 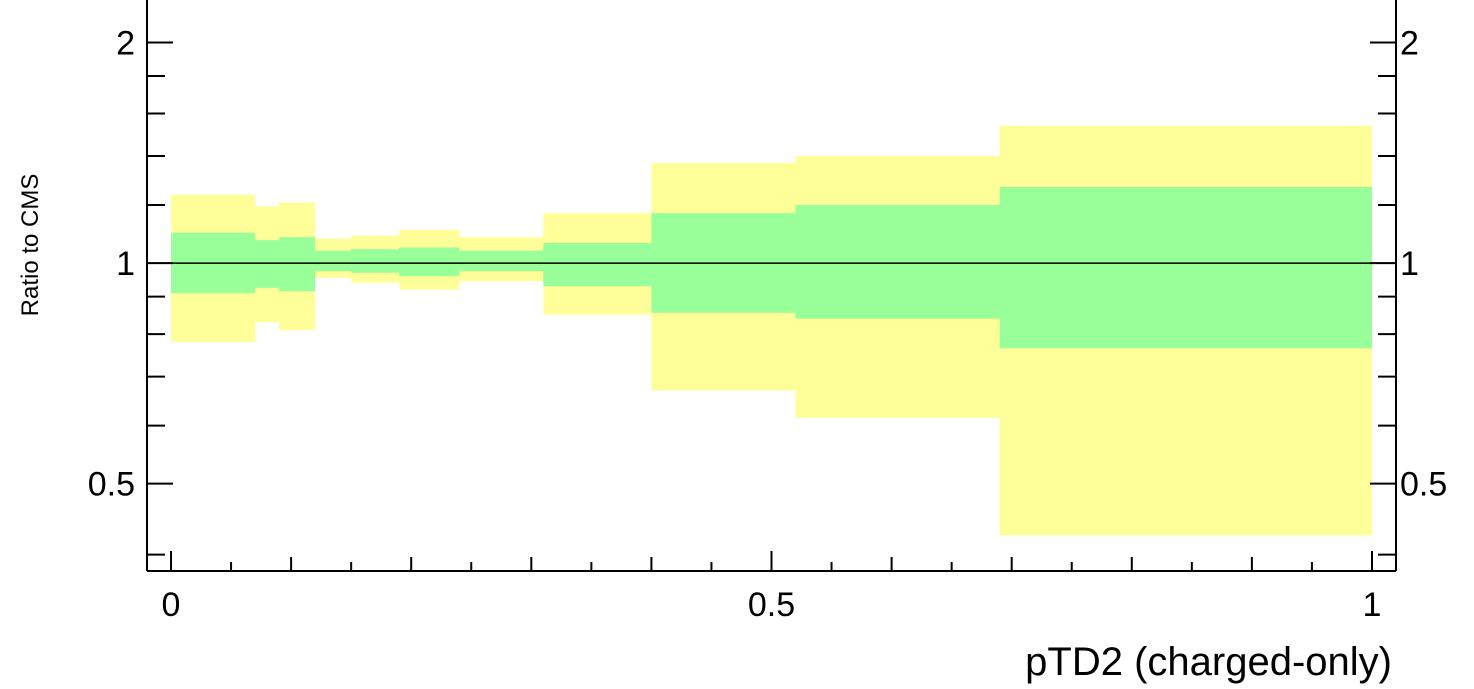 What do you see at coordinates (771, 605) in the screenshot?
I see `x-tick-label: 0.5` at bounding box center [771, 605].